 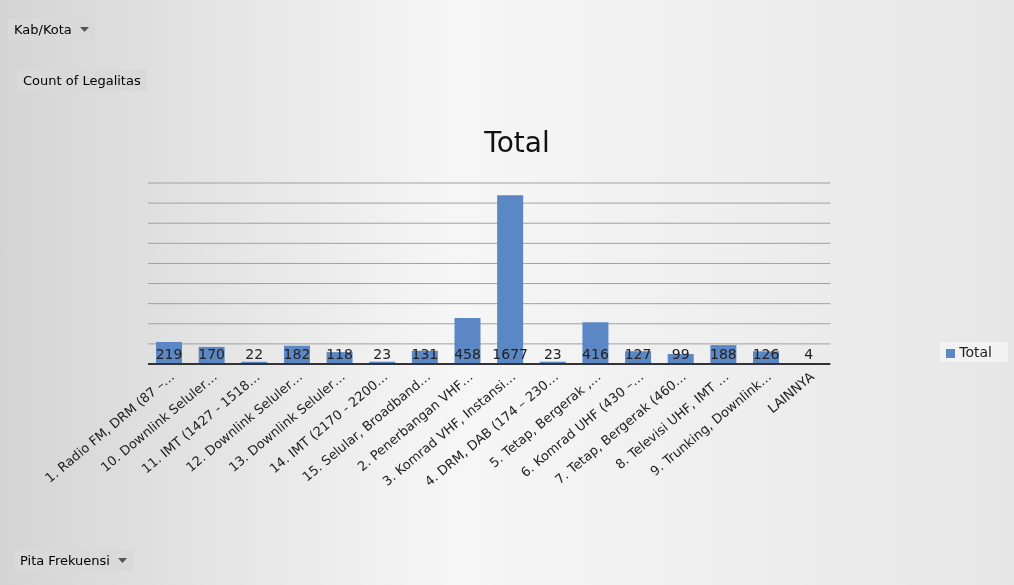 What do you see at coordinates (517, 142) in the screenshot?
I see `chart-title: Total` at bounding box center [517, 142].